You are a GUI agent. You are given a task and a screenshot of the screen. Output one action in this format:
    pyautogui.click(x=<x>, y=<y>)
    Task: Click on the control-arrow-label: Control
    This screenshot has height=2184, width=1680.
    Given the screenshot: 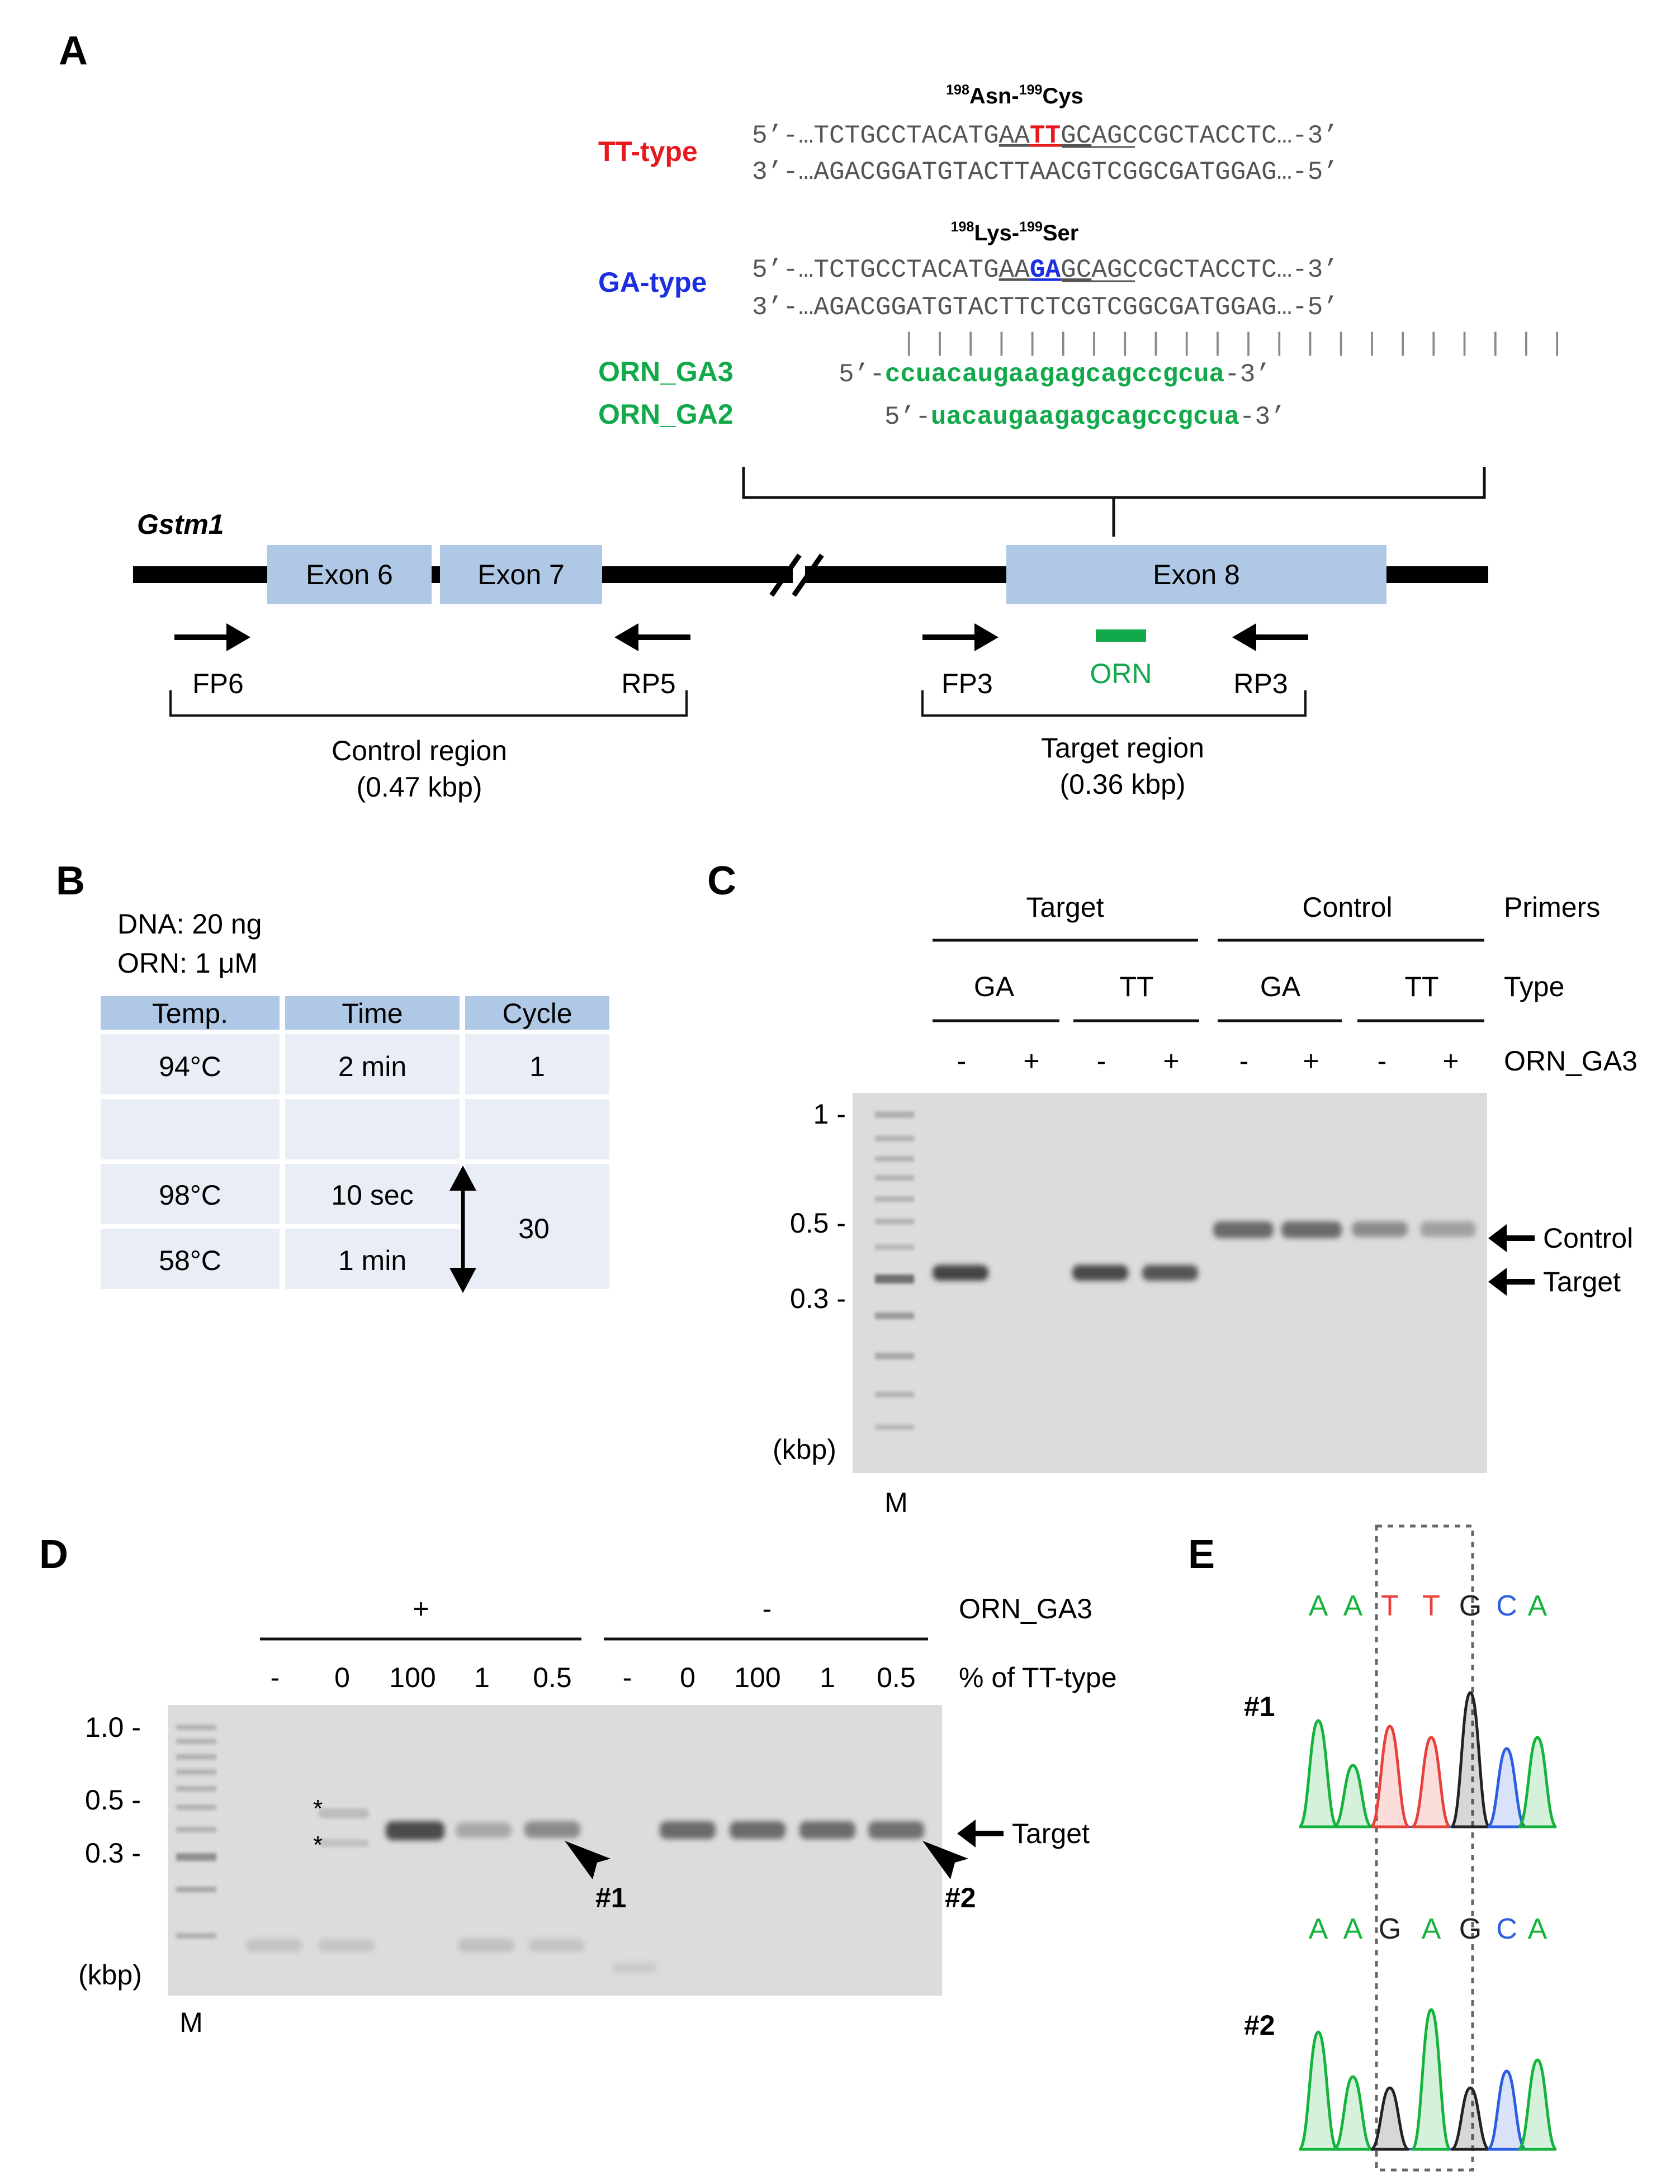 What is the action you would take?
    pyautogui.click(x=1588, y=1239)
    